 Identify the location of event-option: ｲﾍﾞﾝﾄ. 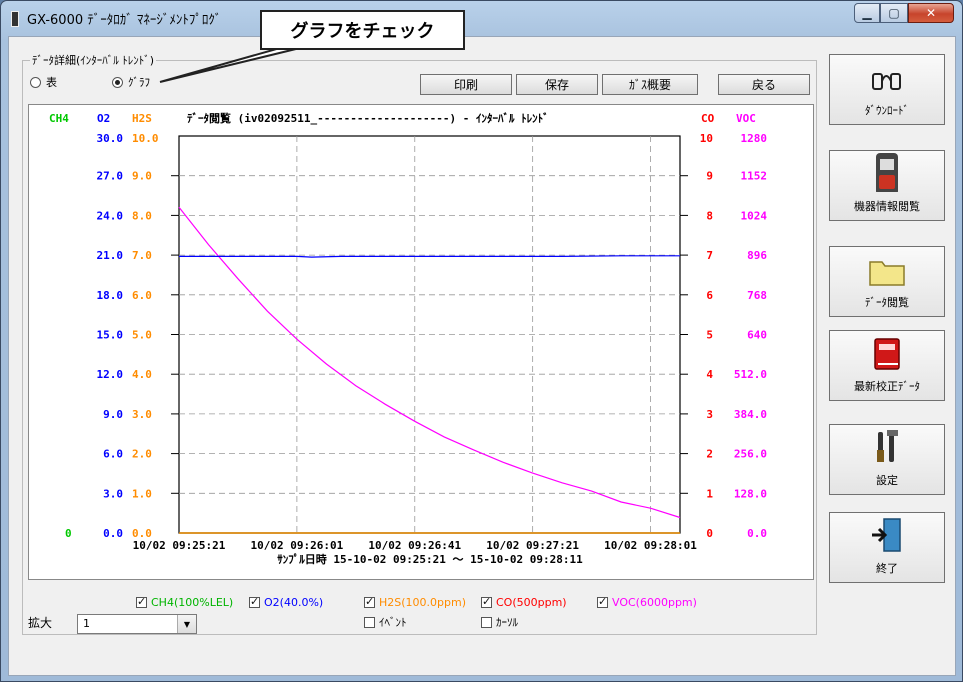
(385, 622).